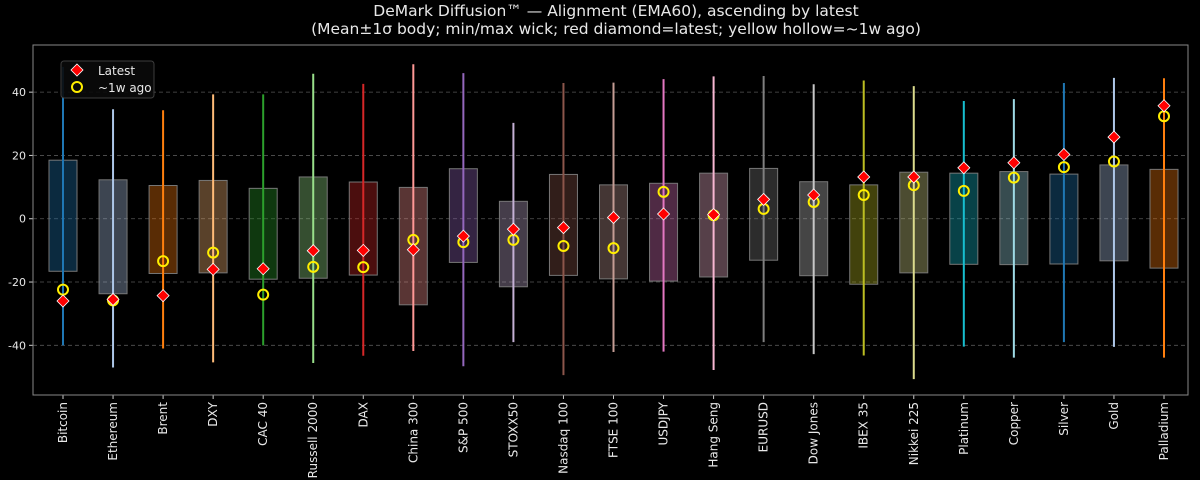  What do you see at coordinates (17, 345) in the screenshot?
I see `y-tick-label: -40` at bounding box center [17, 345].